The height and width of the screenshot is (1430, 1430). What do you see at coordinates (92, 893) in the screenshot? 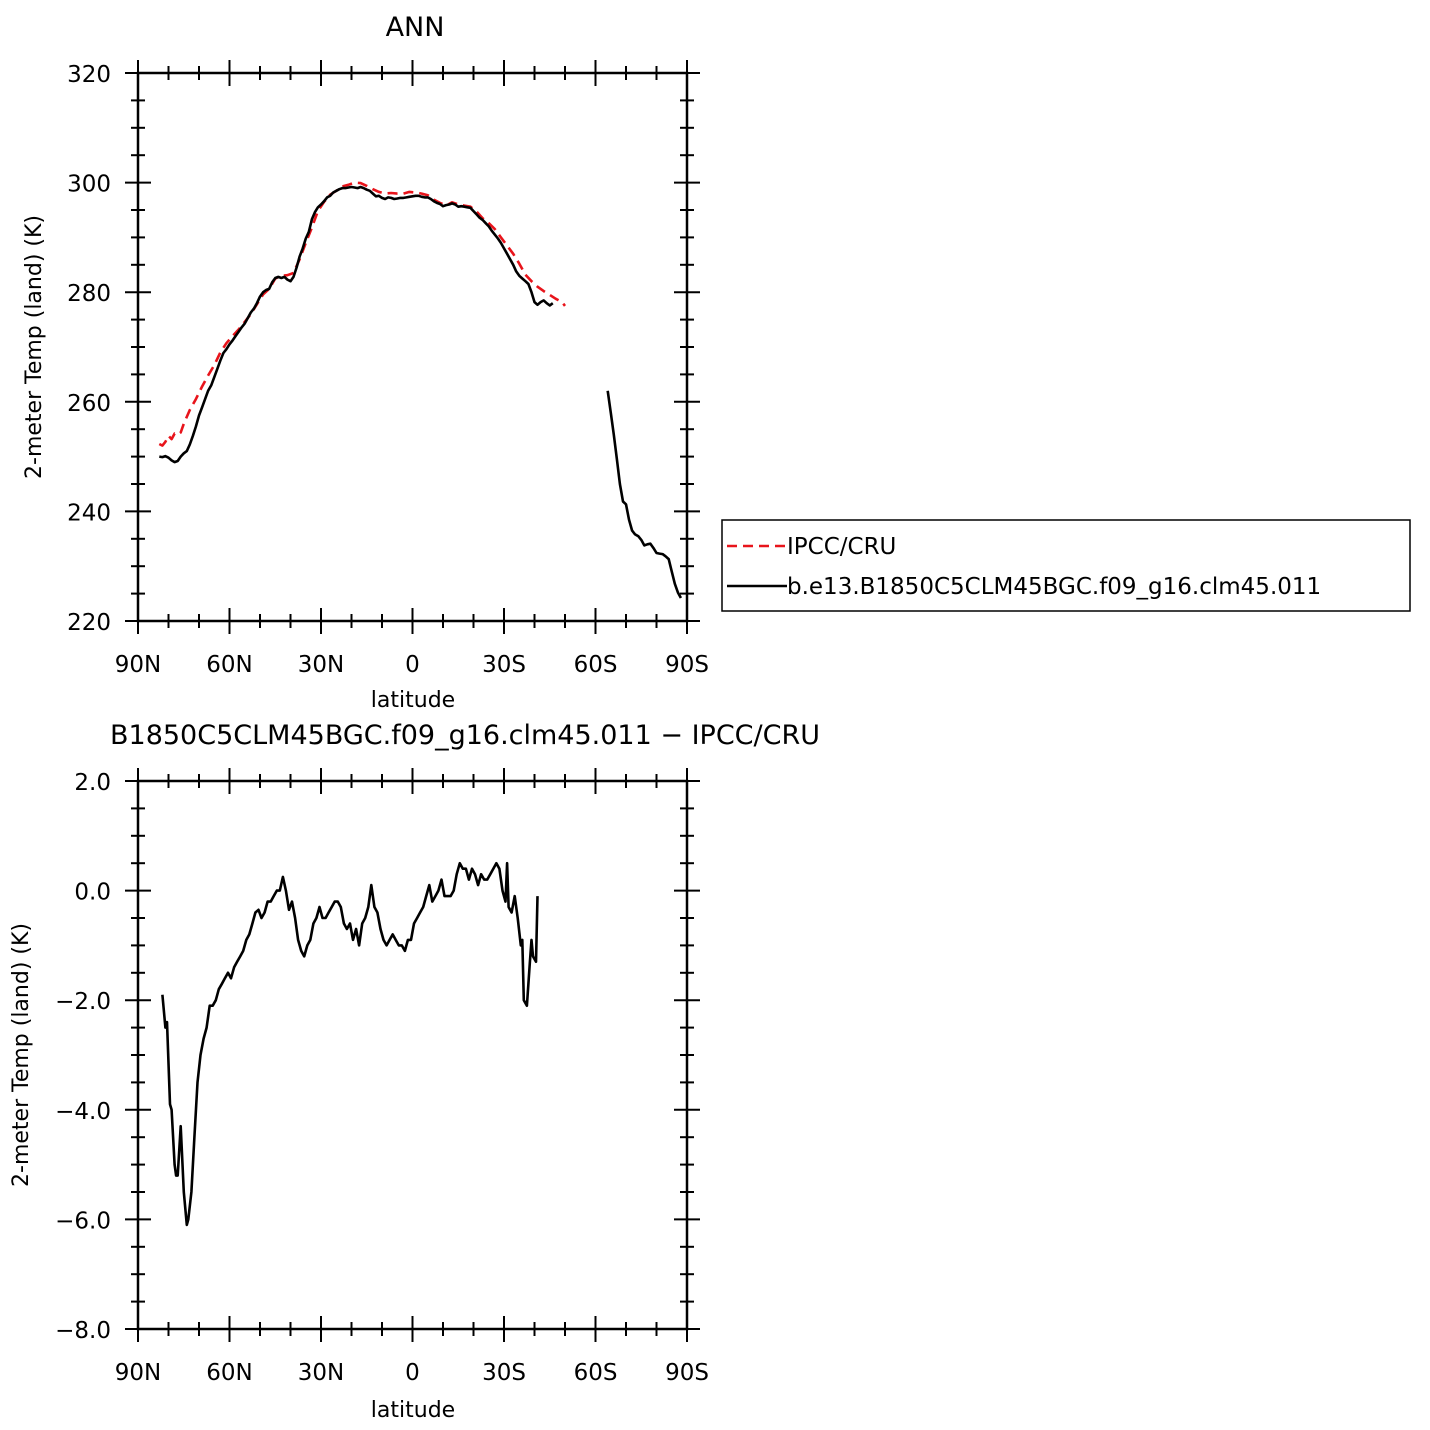
I see `y-tick-label: 0.0` at bounding box center [92, 893].